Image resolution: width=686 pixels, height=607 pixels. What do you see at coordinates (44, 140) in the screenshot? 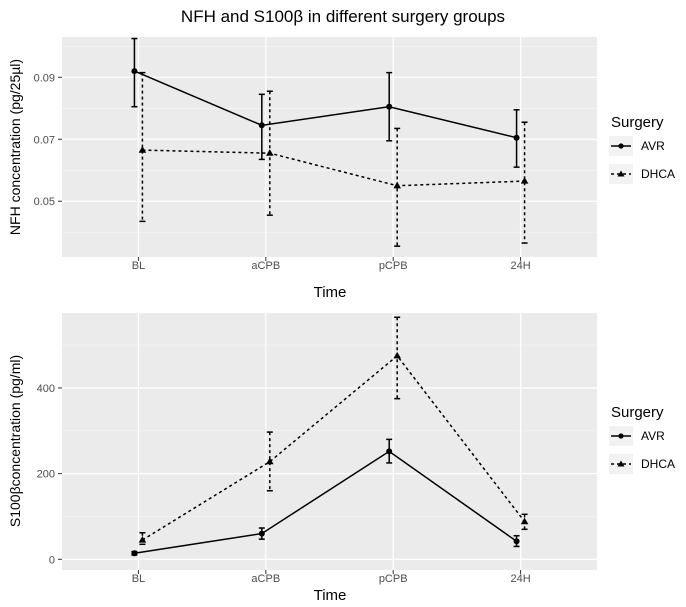
I see `y-tick-label: 0.07` at bounding box center [44, 140].